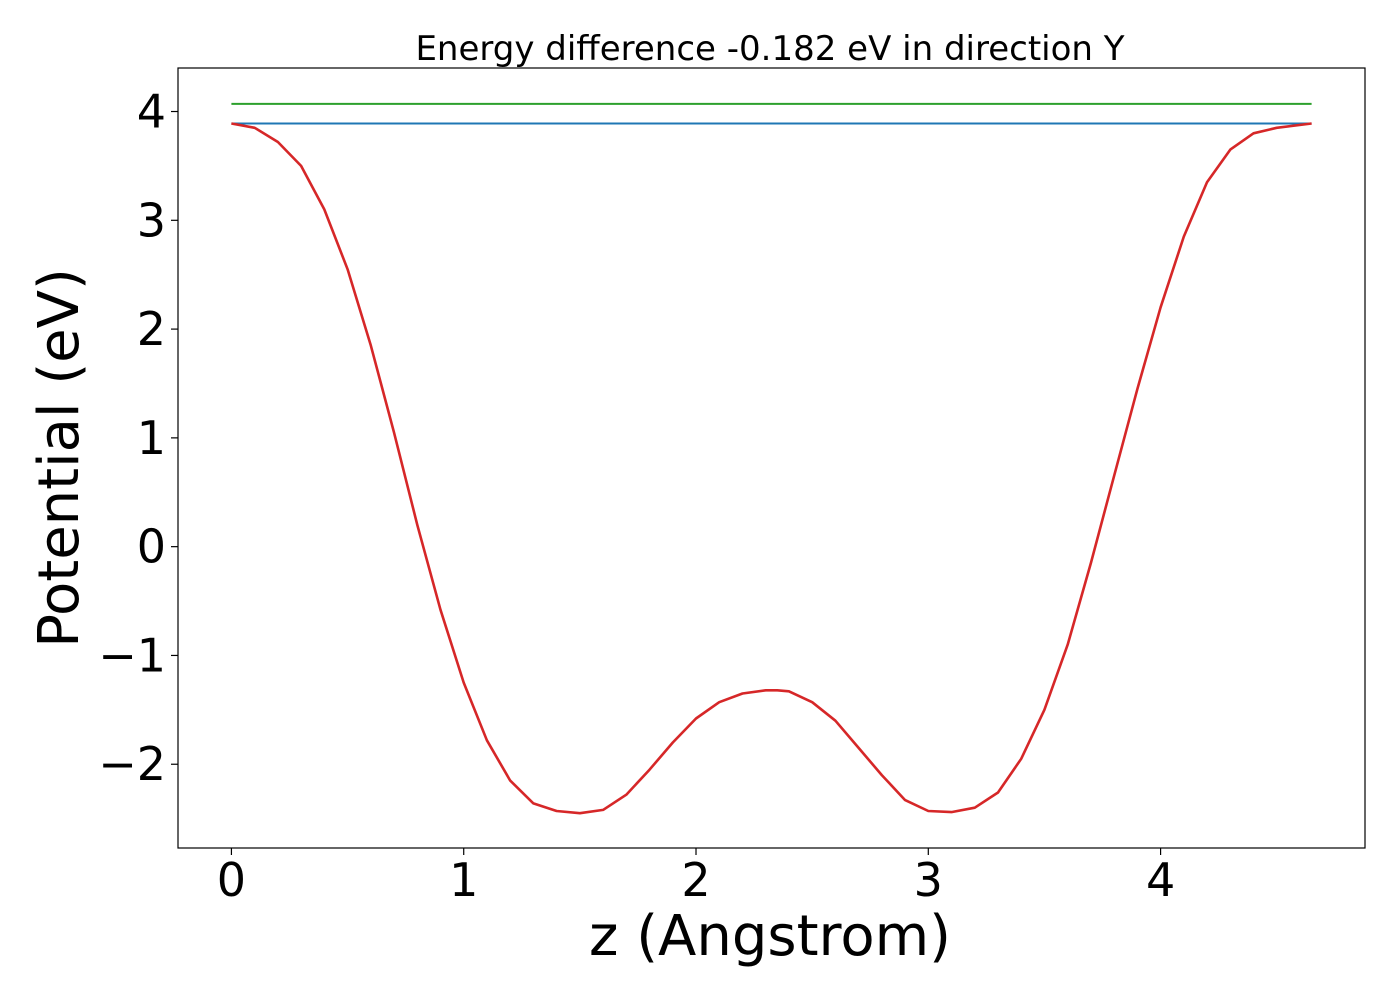 This screenshot has width=1400, height=1000. Describe the element at coordinates (132, 764) in the screenshot. I see `y-tick-label: −2` at that location.